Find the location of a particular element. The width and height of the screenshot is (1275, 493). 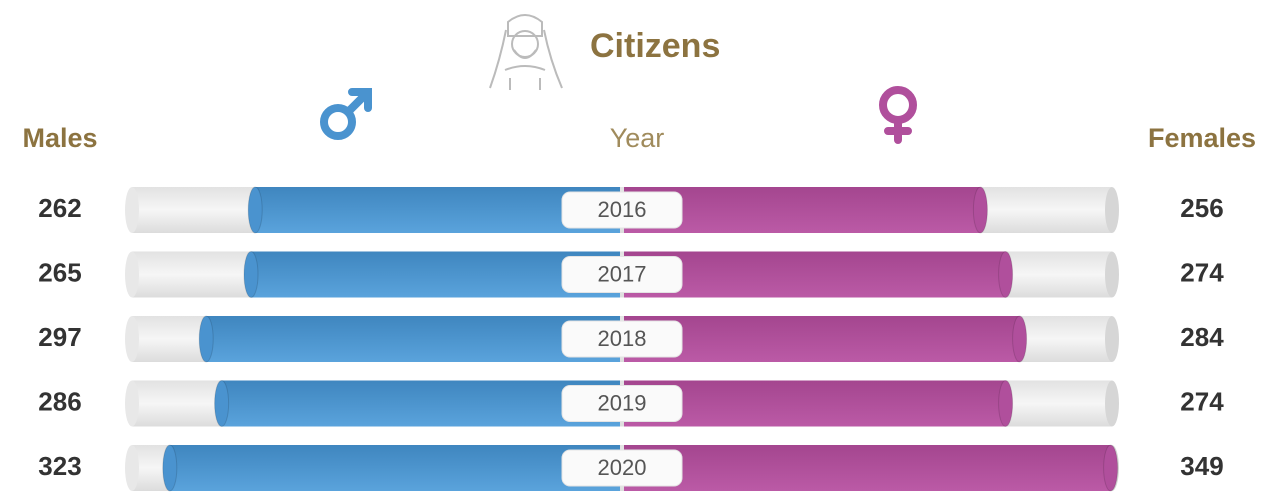

value-label: 323 is located at coordinates (59, 466).